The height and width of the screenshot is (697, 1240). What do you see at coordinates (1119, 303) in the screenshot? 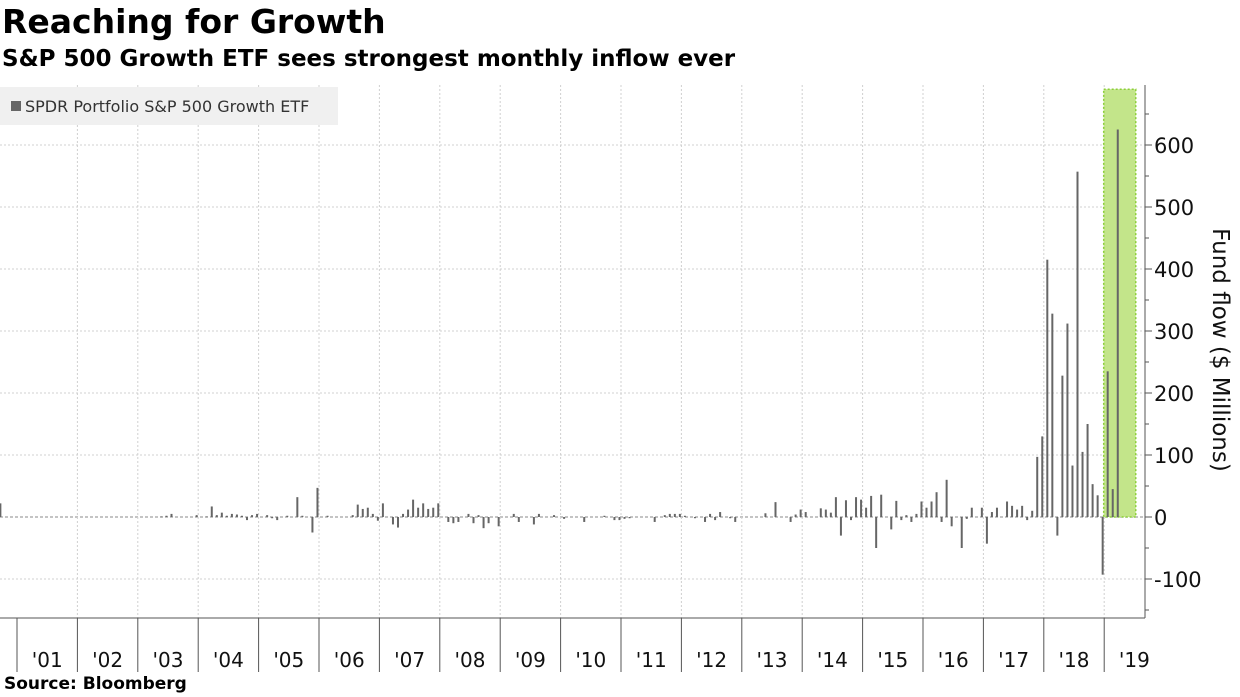
I see `highlight-region` at bounding box center [1119, 303].